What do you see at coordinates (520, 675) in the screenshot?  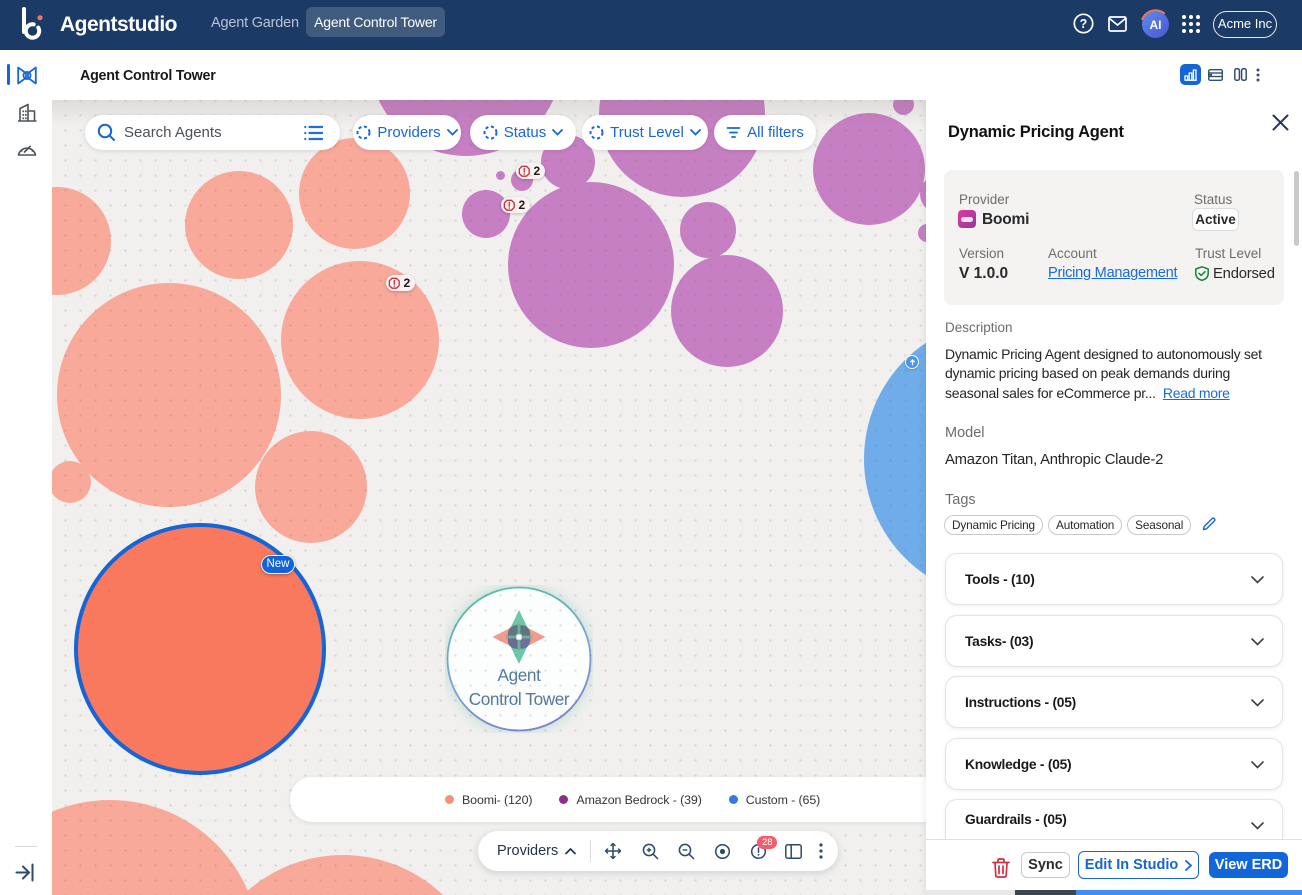 I see `svg-text: Agent` at bounding box center [520, 675].